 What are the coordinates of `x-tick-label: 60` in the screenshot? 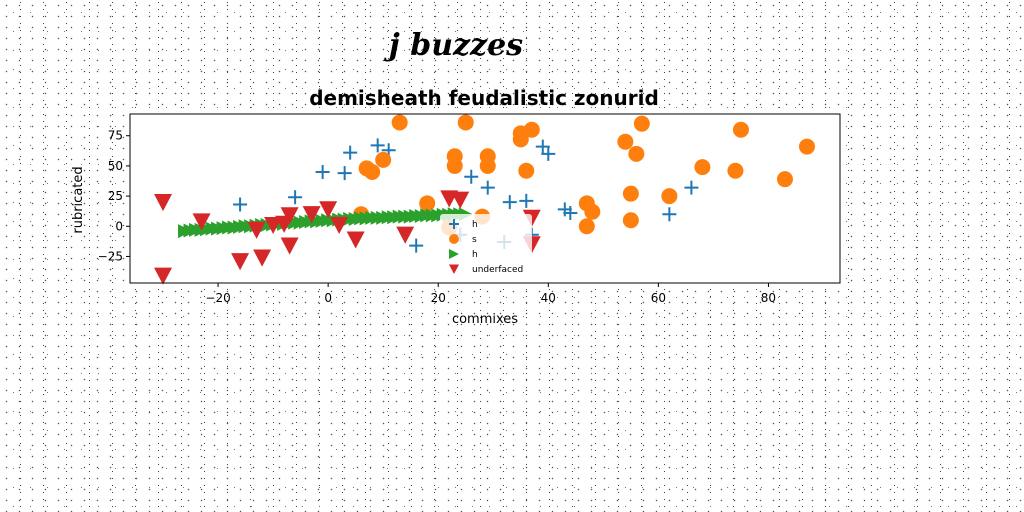 It's located at (658, 298).